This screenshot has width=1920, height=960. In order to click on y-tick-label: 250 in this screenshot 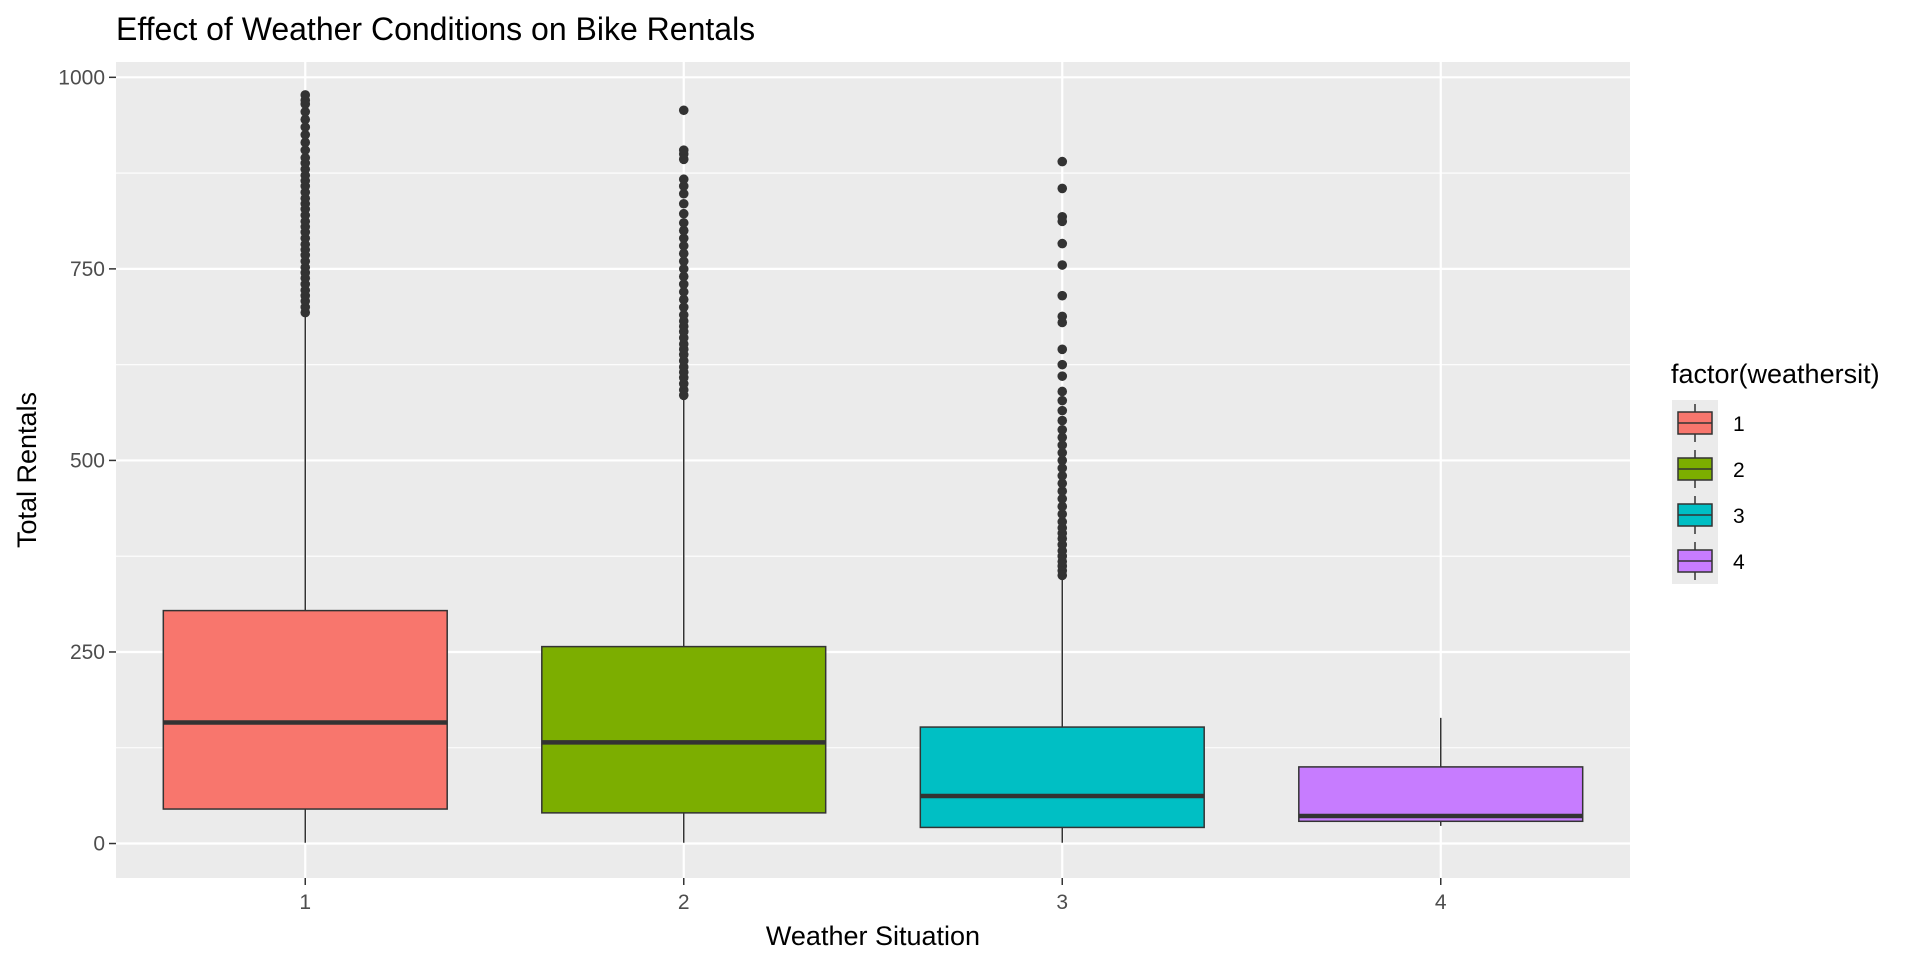, I will do `click(87, 652)`.